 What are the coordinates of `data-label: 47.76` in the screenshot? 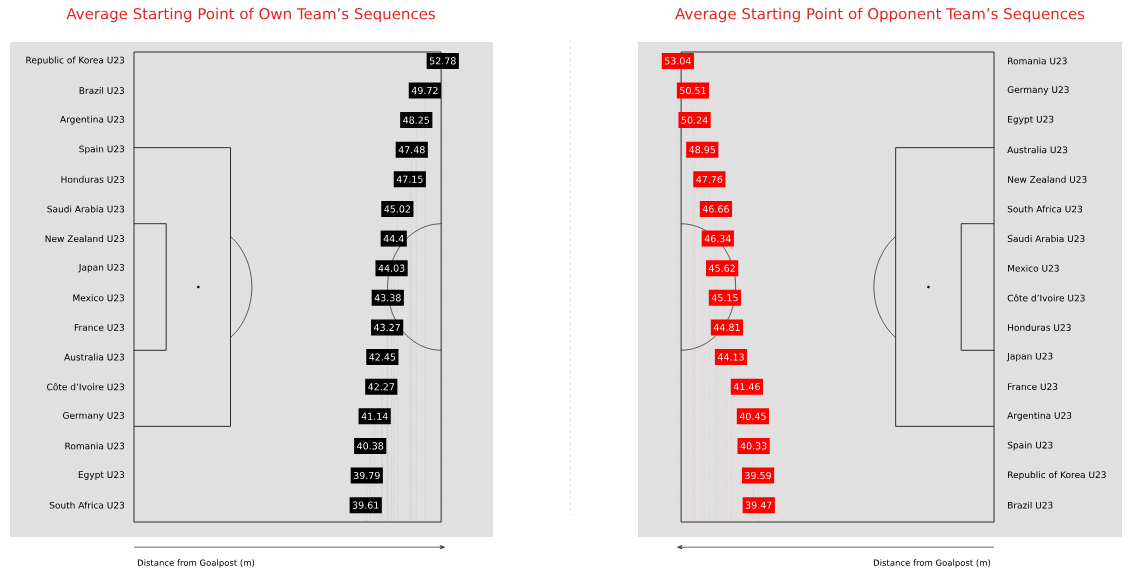 It's located at (709, 179).